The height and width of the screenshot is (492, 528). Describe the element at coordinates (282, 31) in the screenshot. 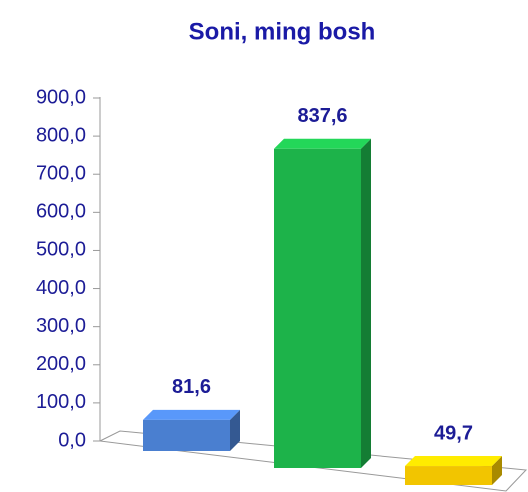

I see `chart-title: Soni, ming bosh` at that location.